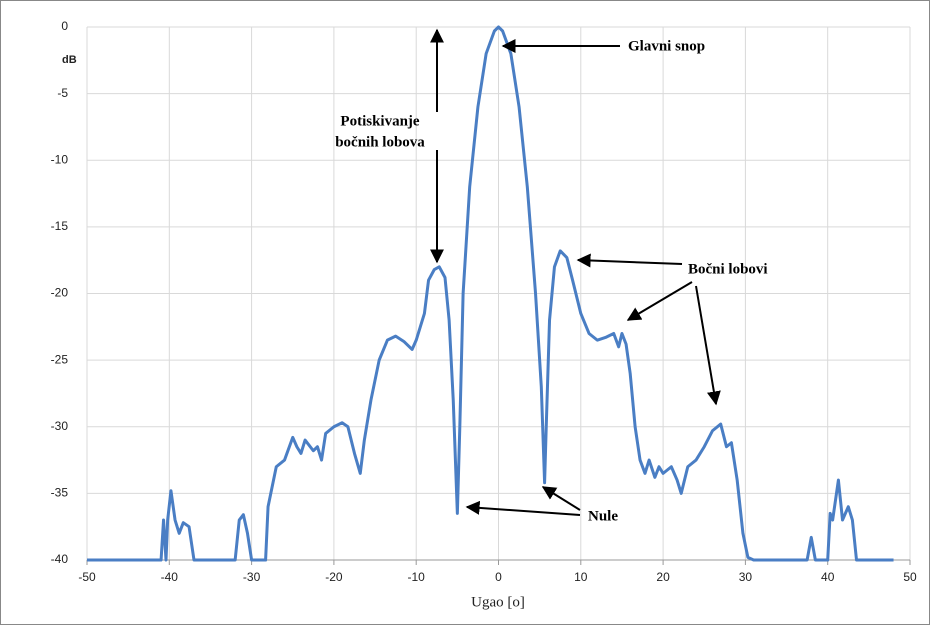 The image size is (930, 625). I want to click on x-tick-label: -20, so click(334, 577).